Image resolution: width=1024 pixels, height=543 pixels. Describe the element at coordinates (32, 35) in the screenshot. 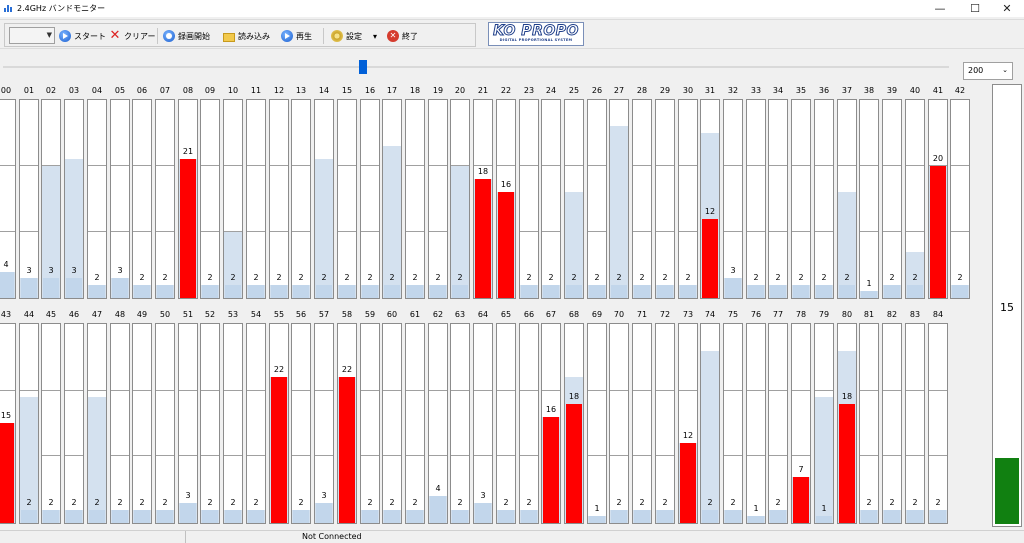

I see `device-combo: ▼` at that location.